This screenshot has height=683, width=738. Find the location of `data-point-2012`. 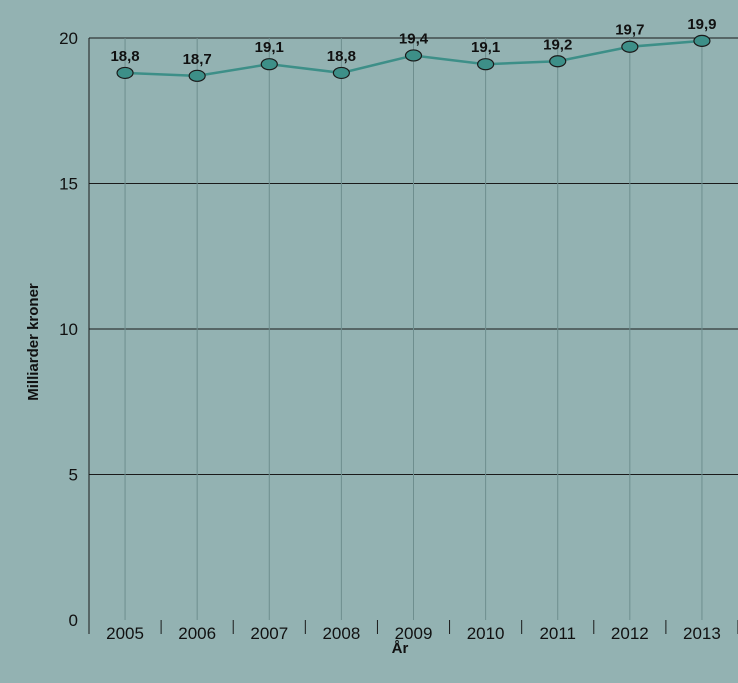

data-point-2012 is located at coordinates (630, 46).